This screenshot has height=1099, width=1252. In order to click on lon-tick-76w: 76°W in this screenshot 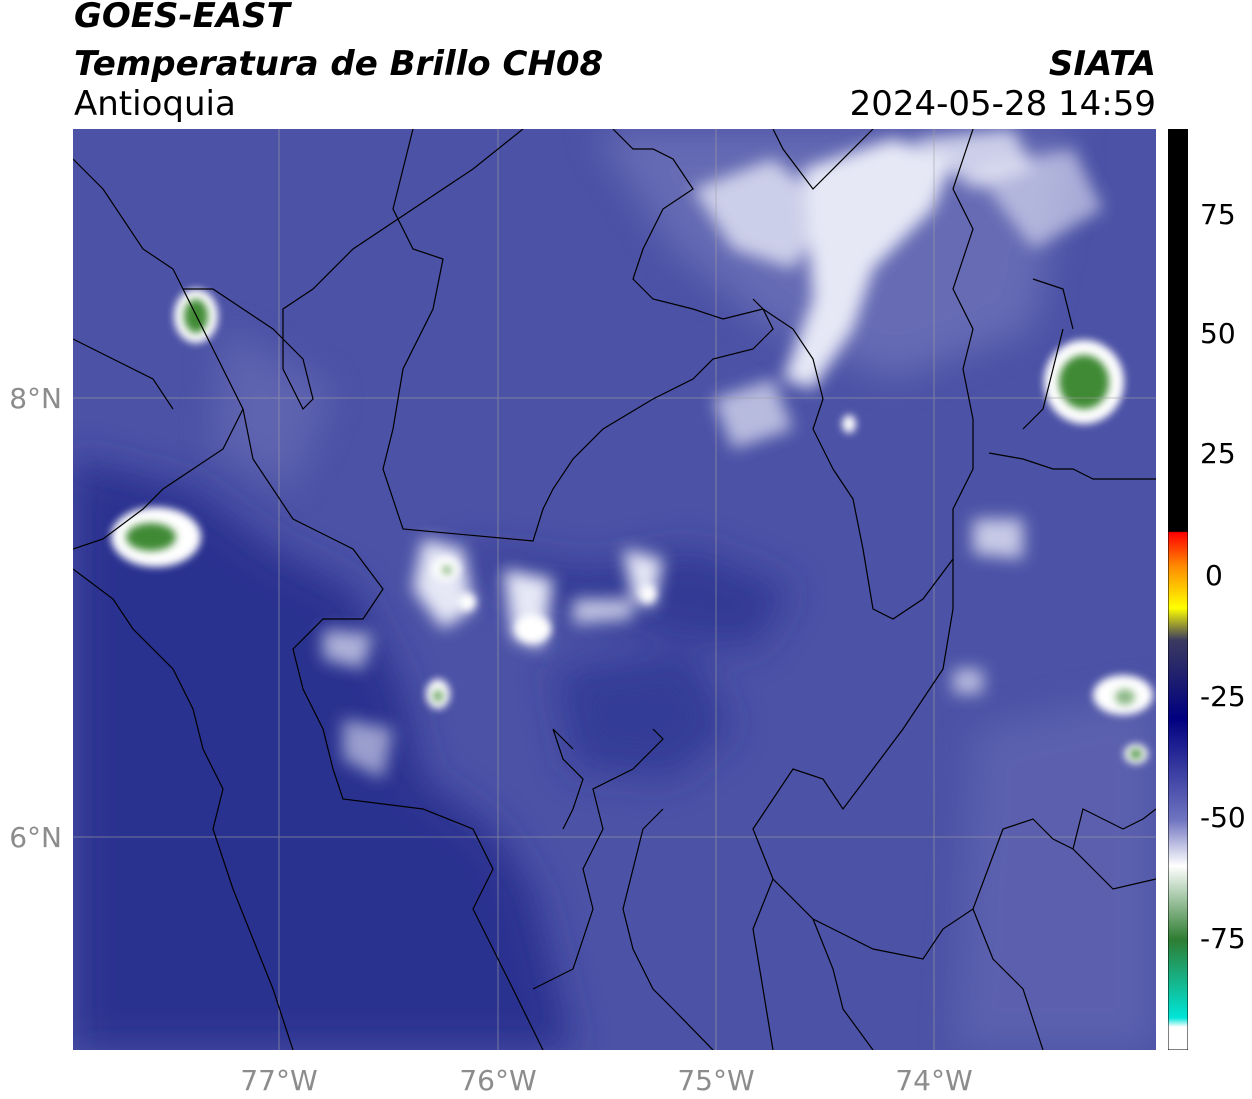, I will do `click(498, 1080)`.